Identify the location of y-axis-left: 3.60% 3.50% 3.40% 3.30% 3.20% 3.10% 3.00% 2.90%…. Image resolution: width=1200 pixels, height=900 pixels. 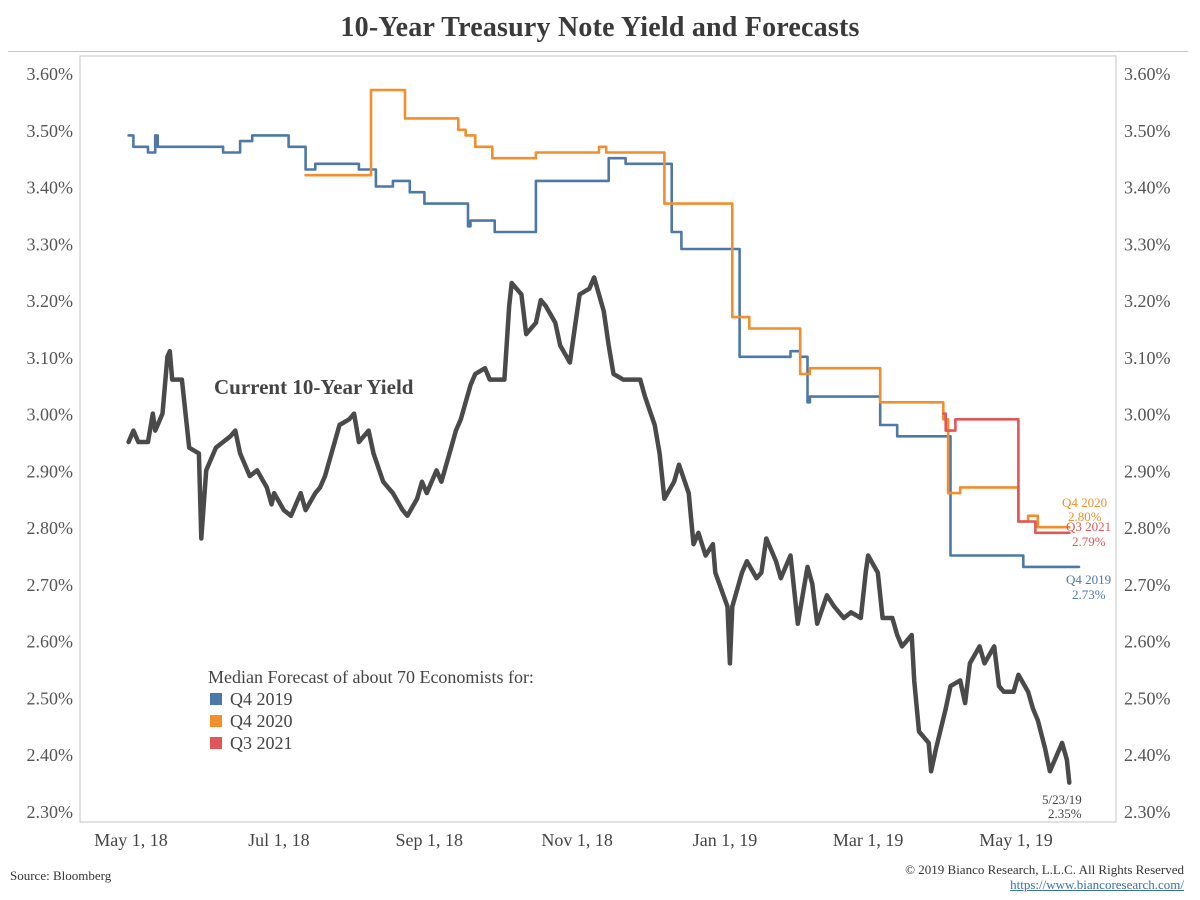
(50, 443).